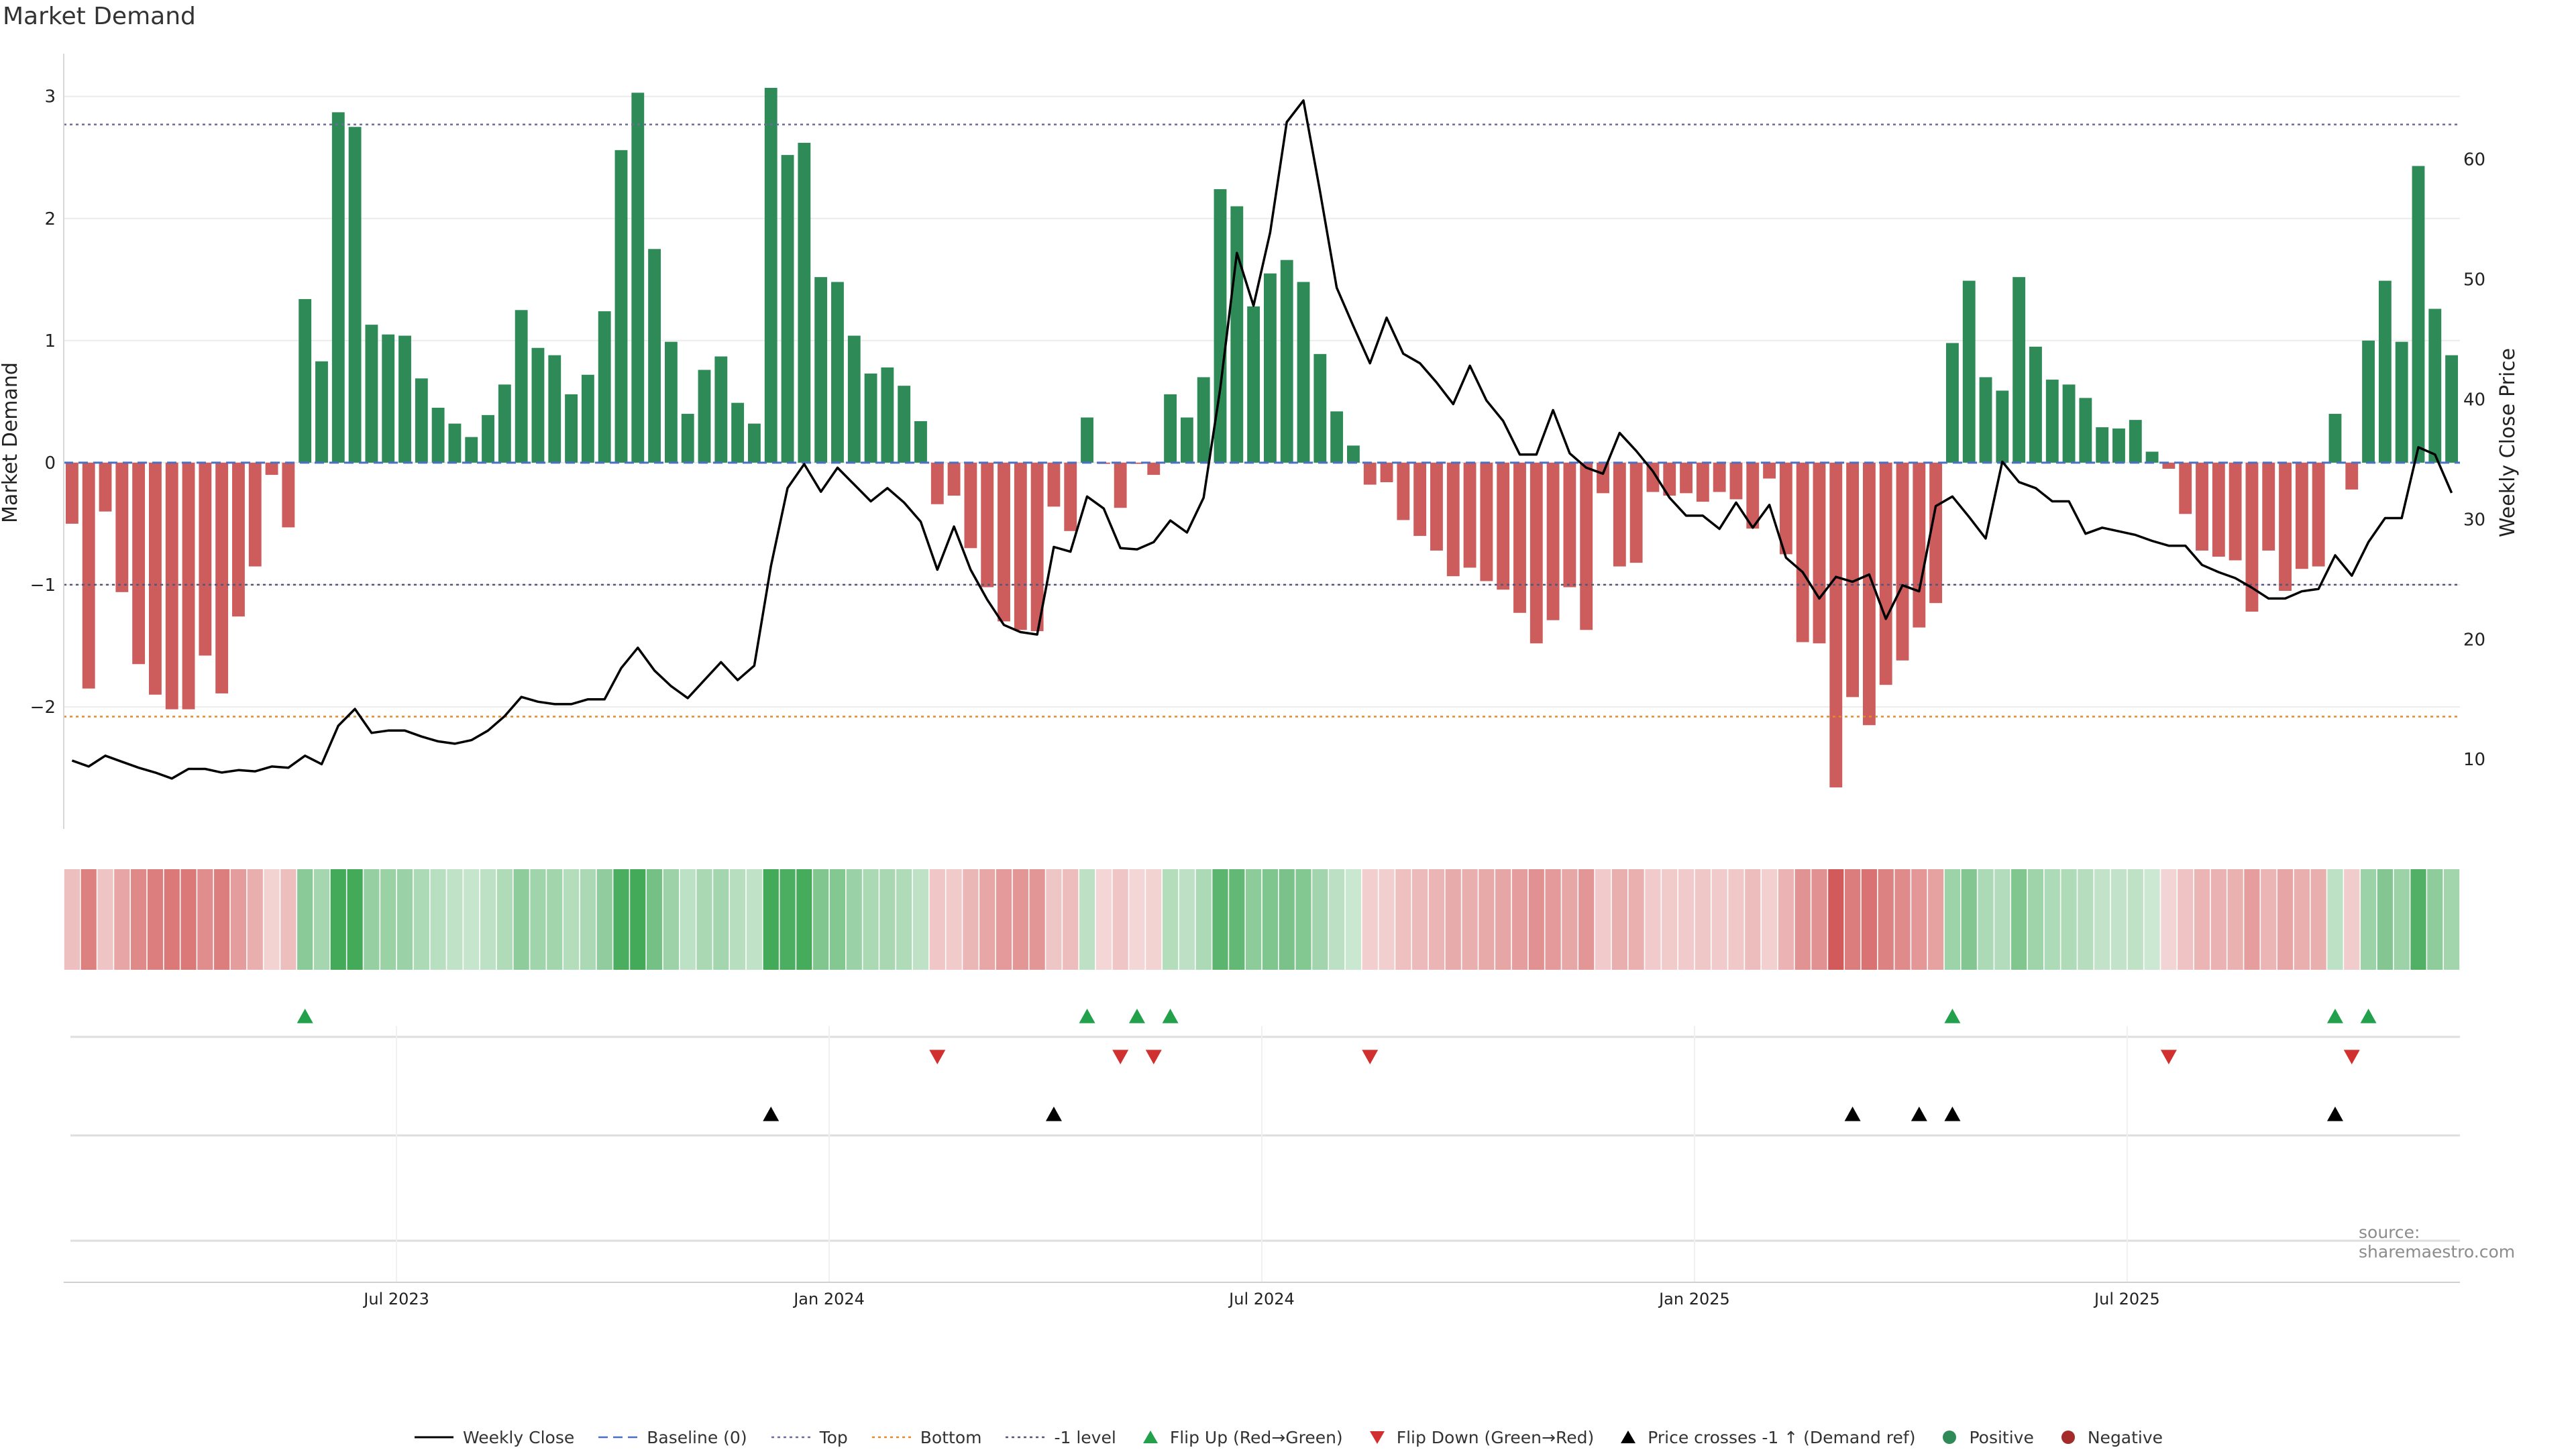  Describe the element at coordinates (2126, 1299) in the screenshot. I see `x-tick-label: Jul 2025` at that location.